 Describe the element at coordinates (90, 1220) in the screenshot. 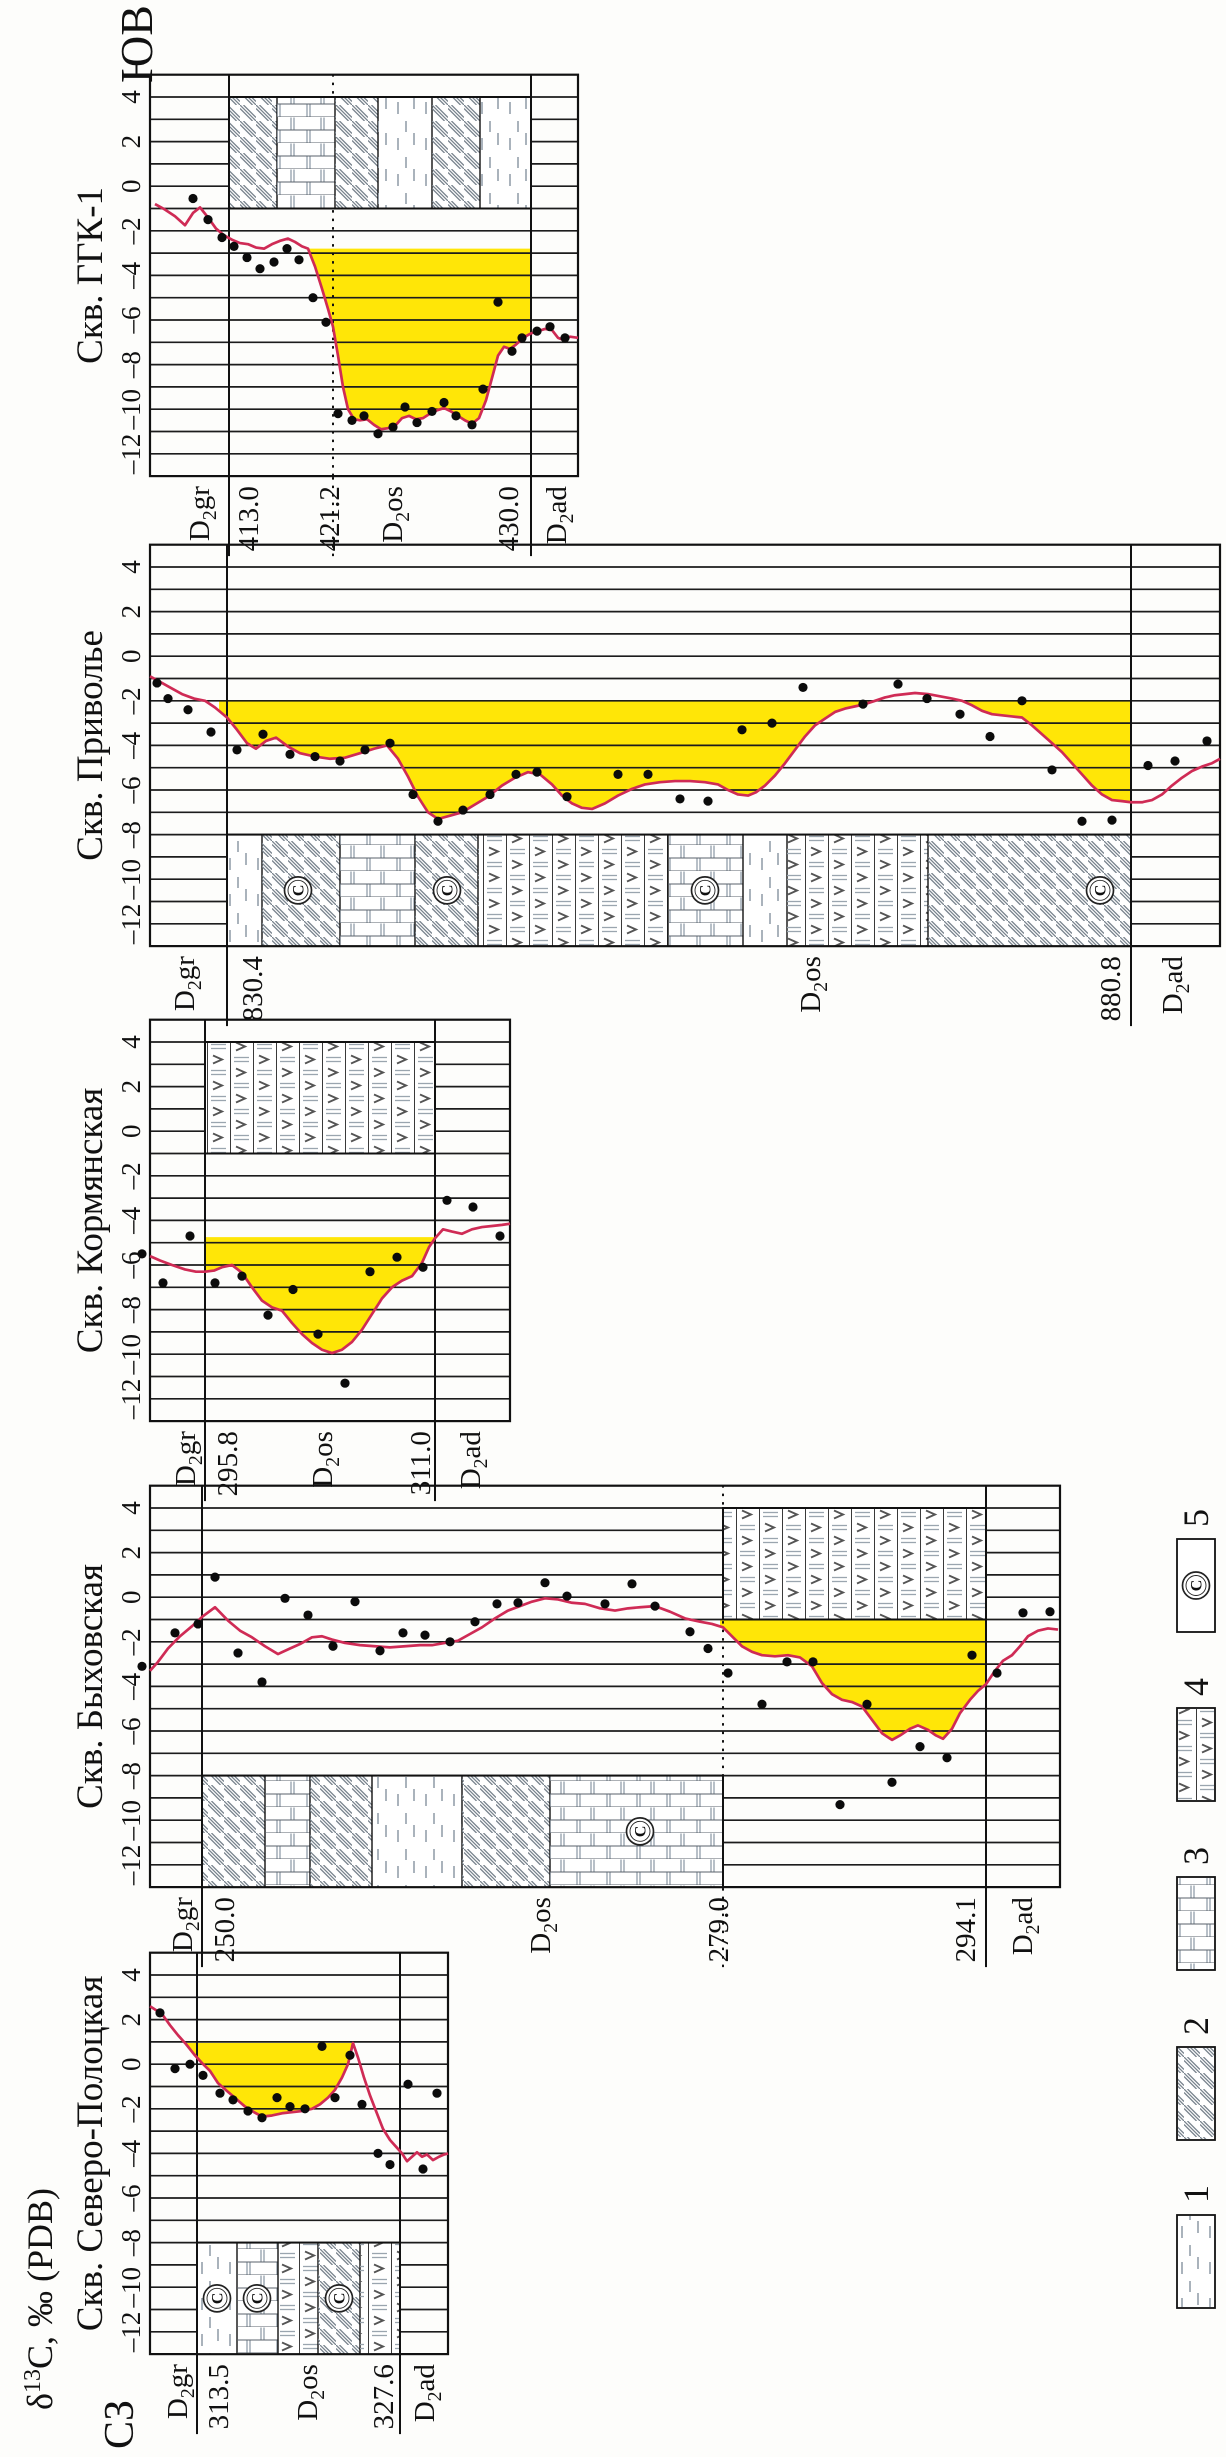

I see `panel-title: Скв. Кормянская` at that location.